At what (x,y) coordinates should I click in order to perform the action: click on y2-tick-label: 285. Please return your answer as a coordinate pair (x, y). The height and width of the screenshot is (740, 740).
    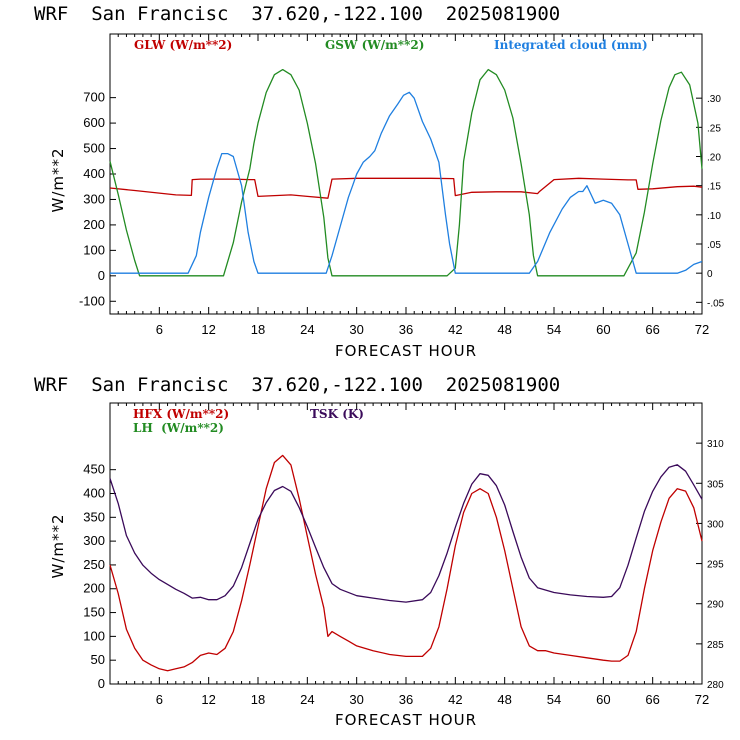
    Looking at the image, I should click on (715, 645).